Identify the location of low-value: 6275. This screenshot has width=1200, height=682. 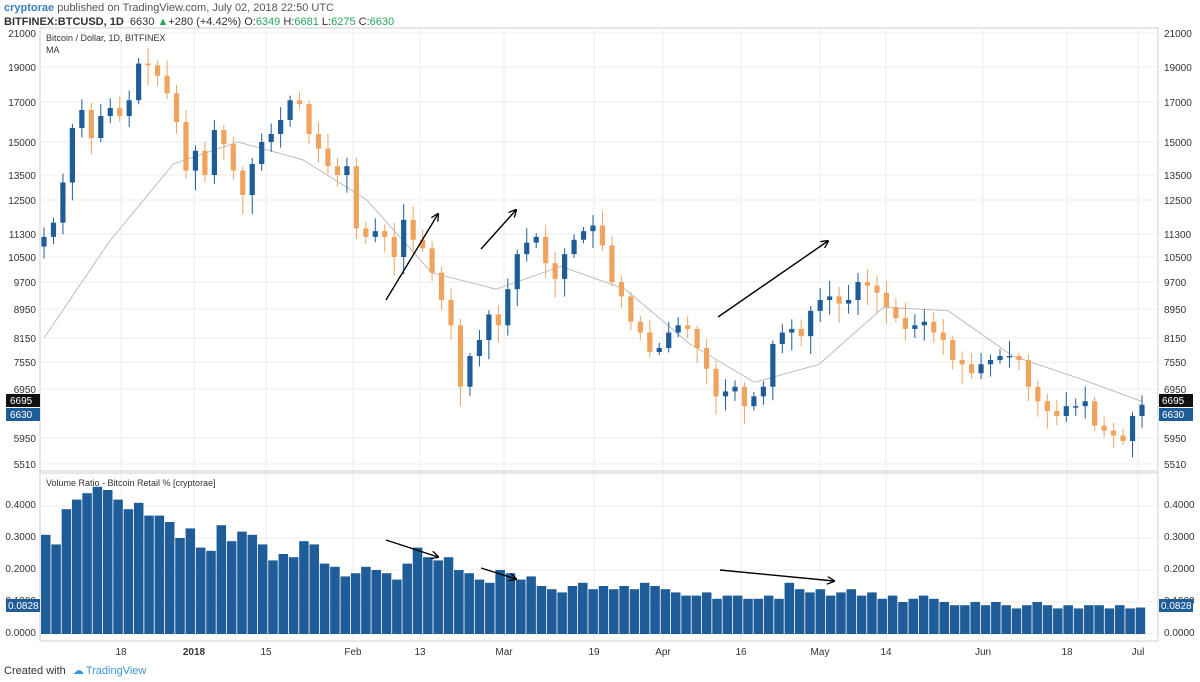
(343, 22).